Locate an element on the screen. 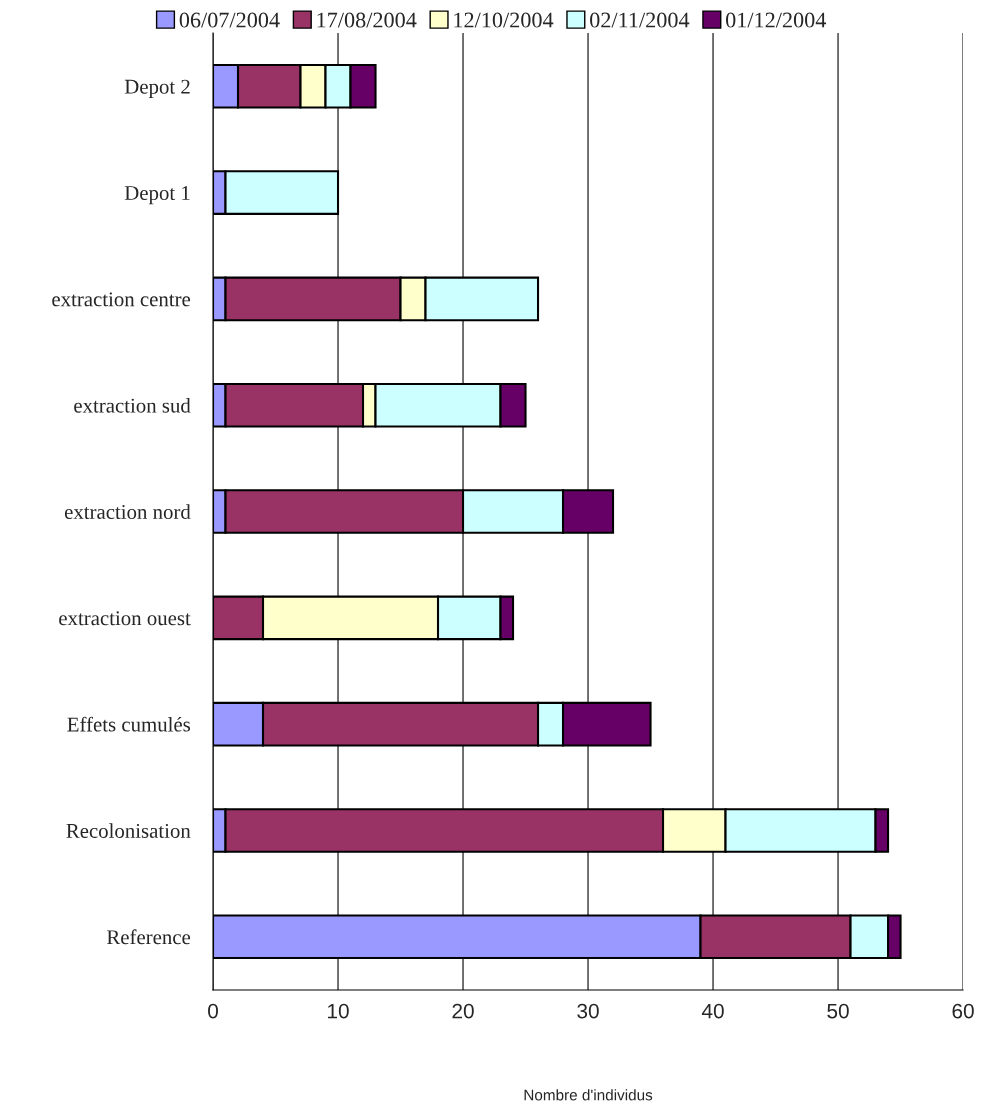 The height and width of the screenshot is (1104, 983). y-tick-label: Recolonisation is located at coordinates (128, 830).